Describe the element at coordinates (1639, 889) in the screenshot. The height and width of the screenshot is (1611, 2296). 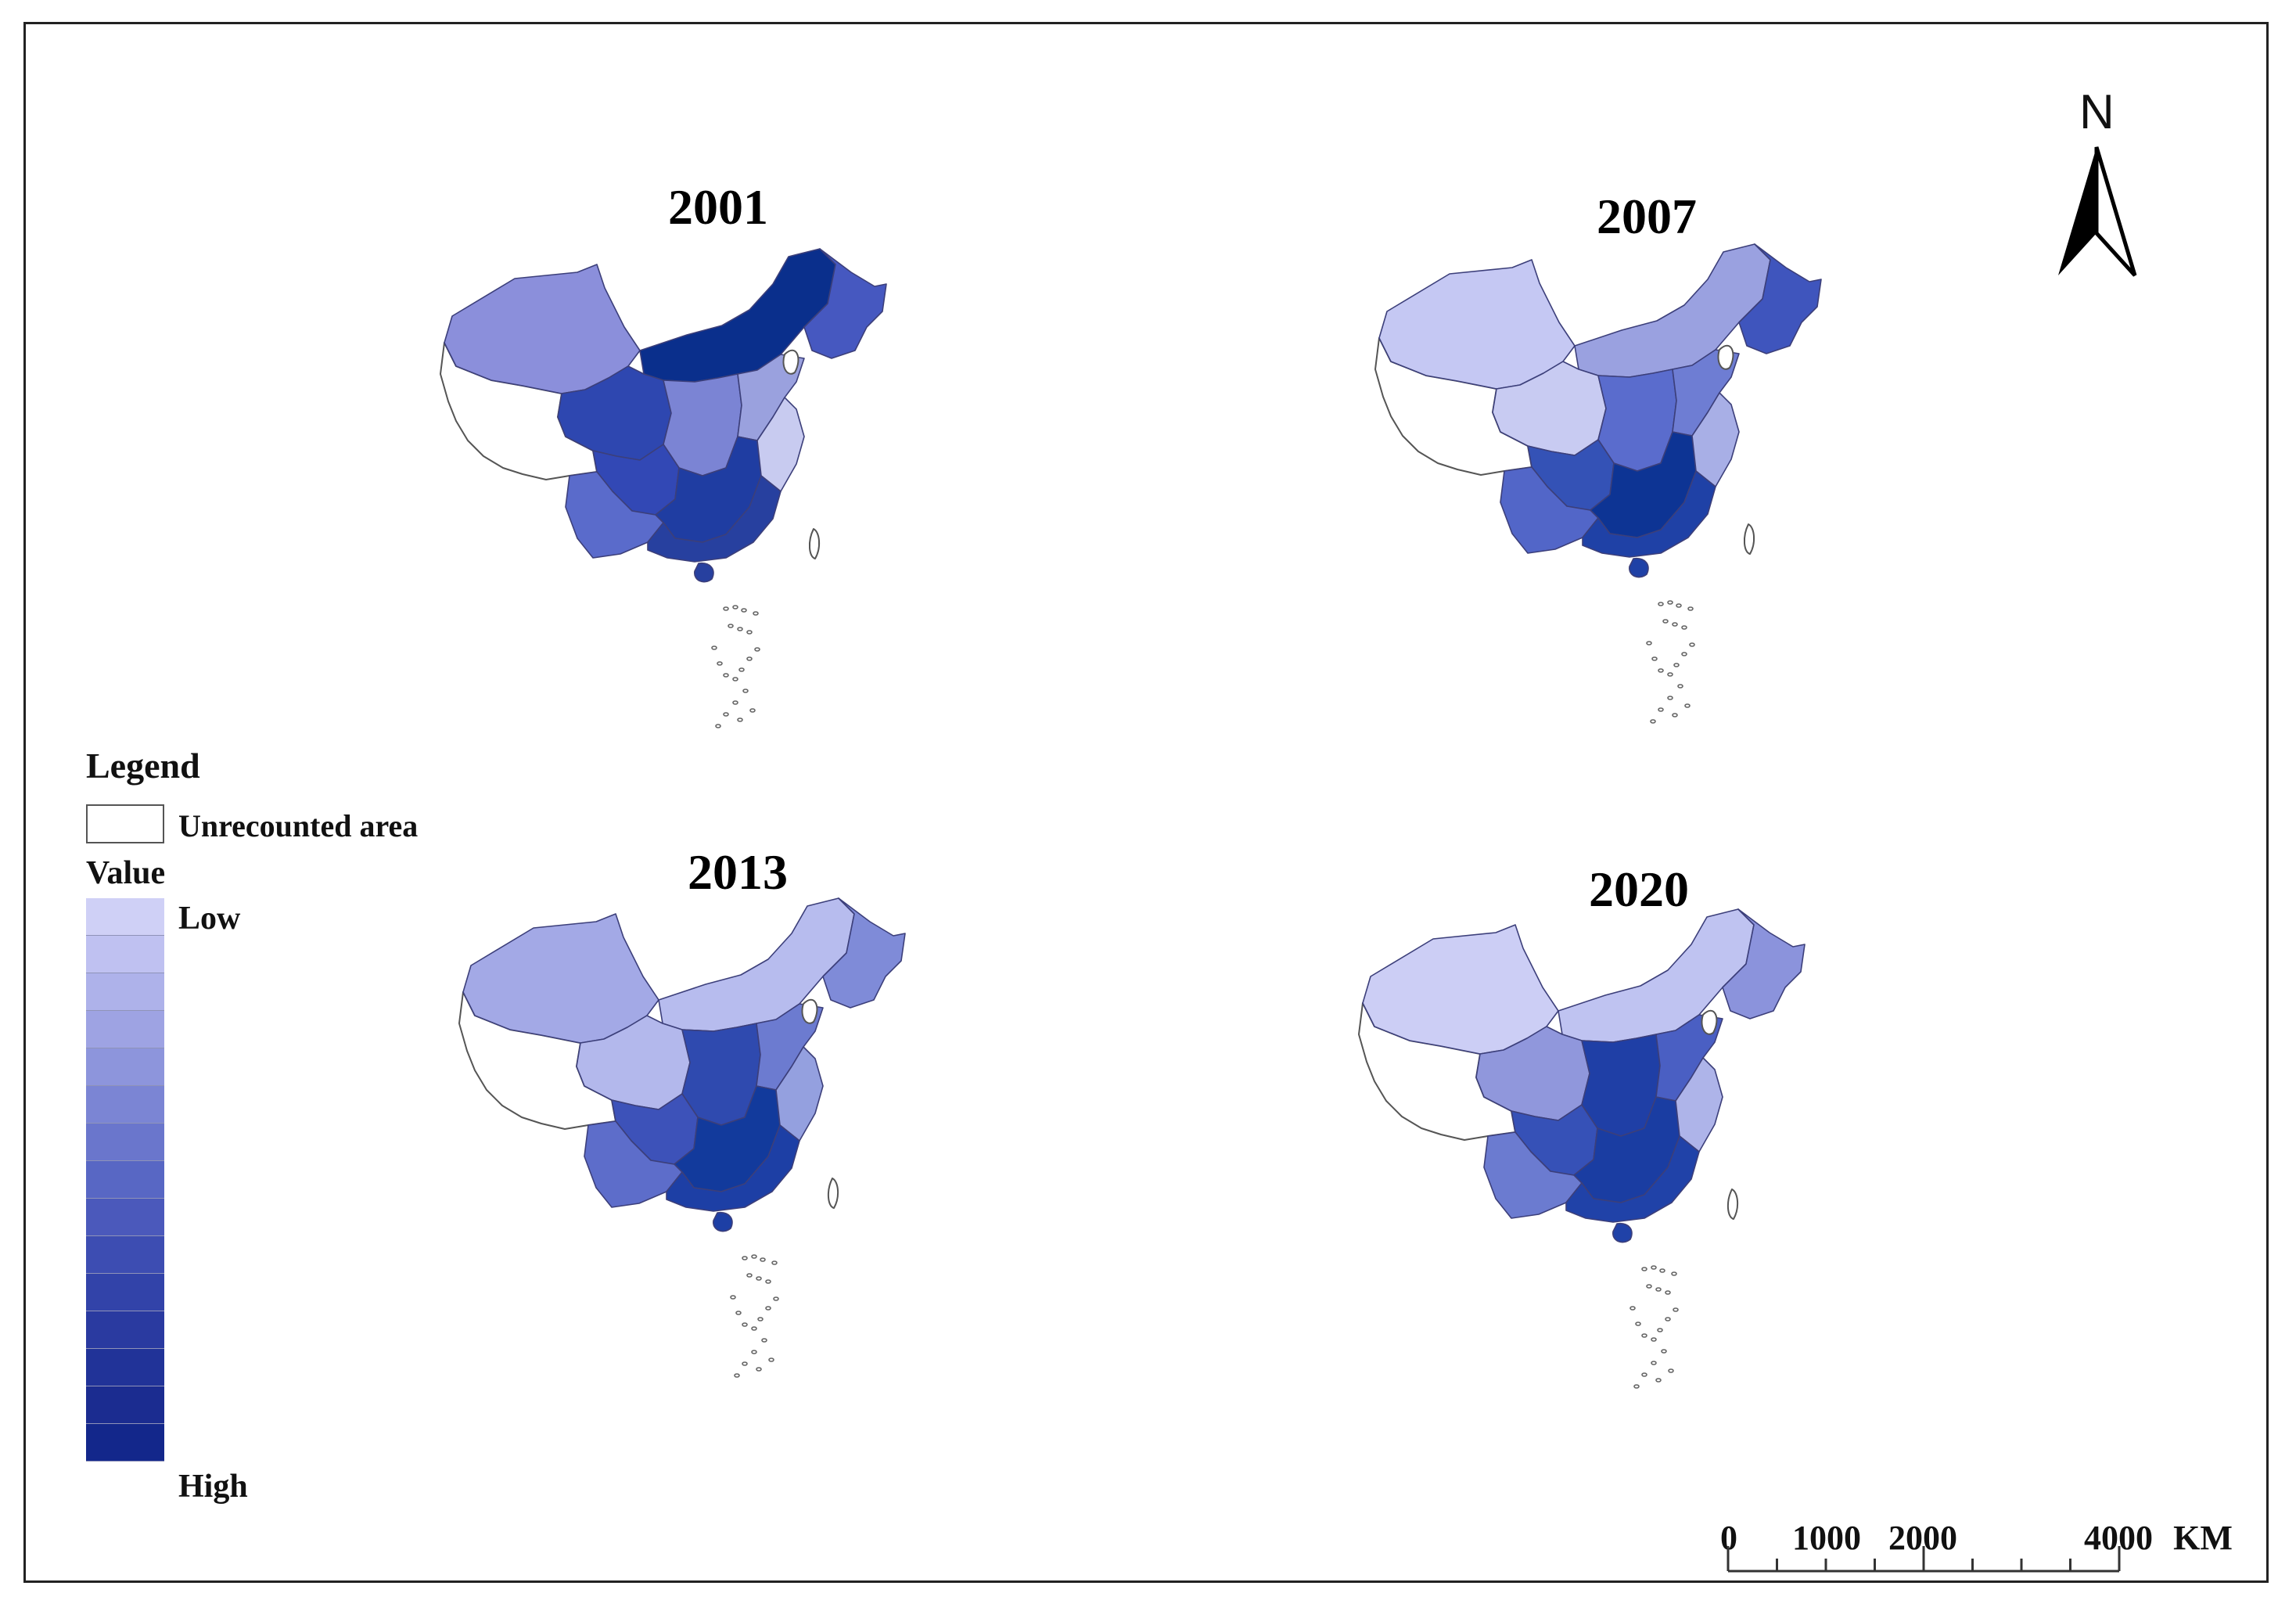
I see `map-title-2020: 2020` at that location.